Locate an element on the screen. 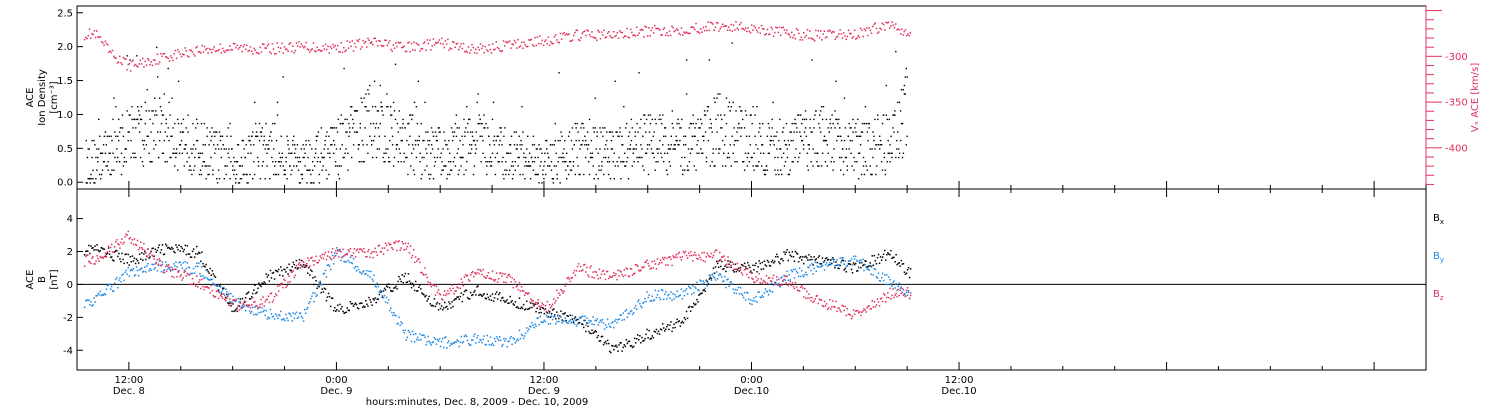  b-y-tick-label: -4 is located at coordinates (68, 351).